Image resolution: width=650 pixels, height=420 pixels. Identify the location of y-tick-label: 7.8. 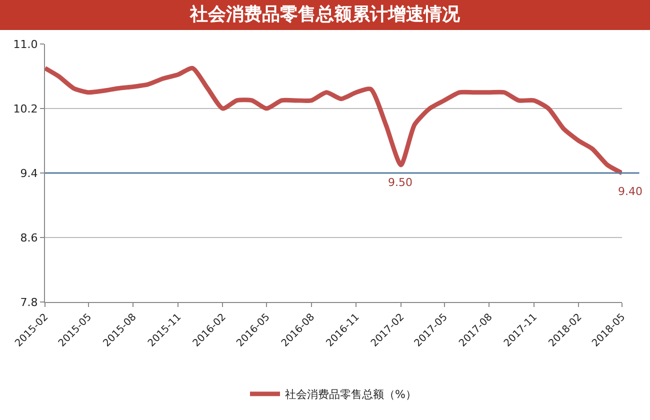
(29, 302).